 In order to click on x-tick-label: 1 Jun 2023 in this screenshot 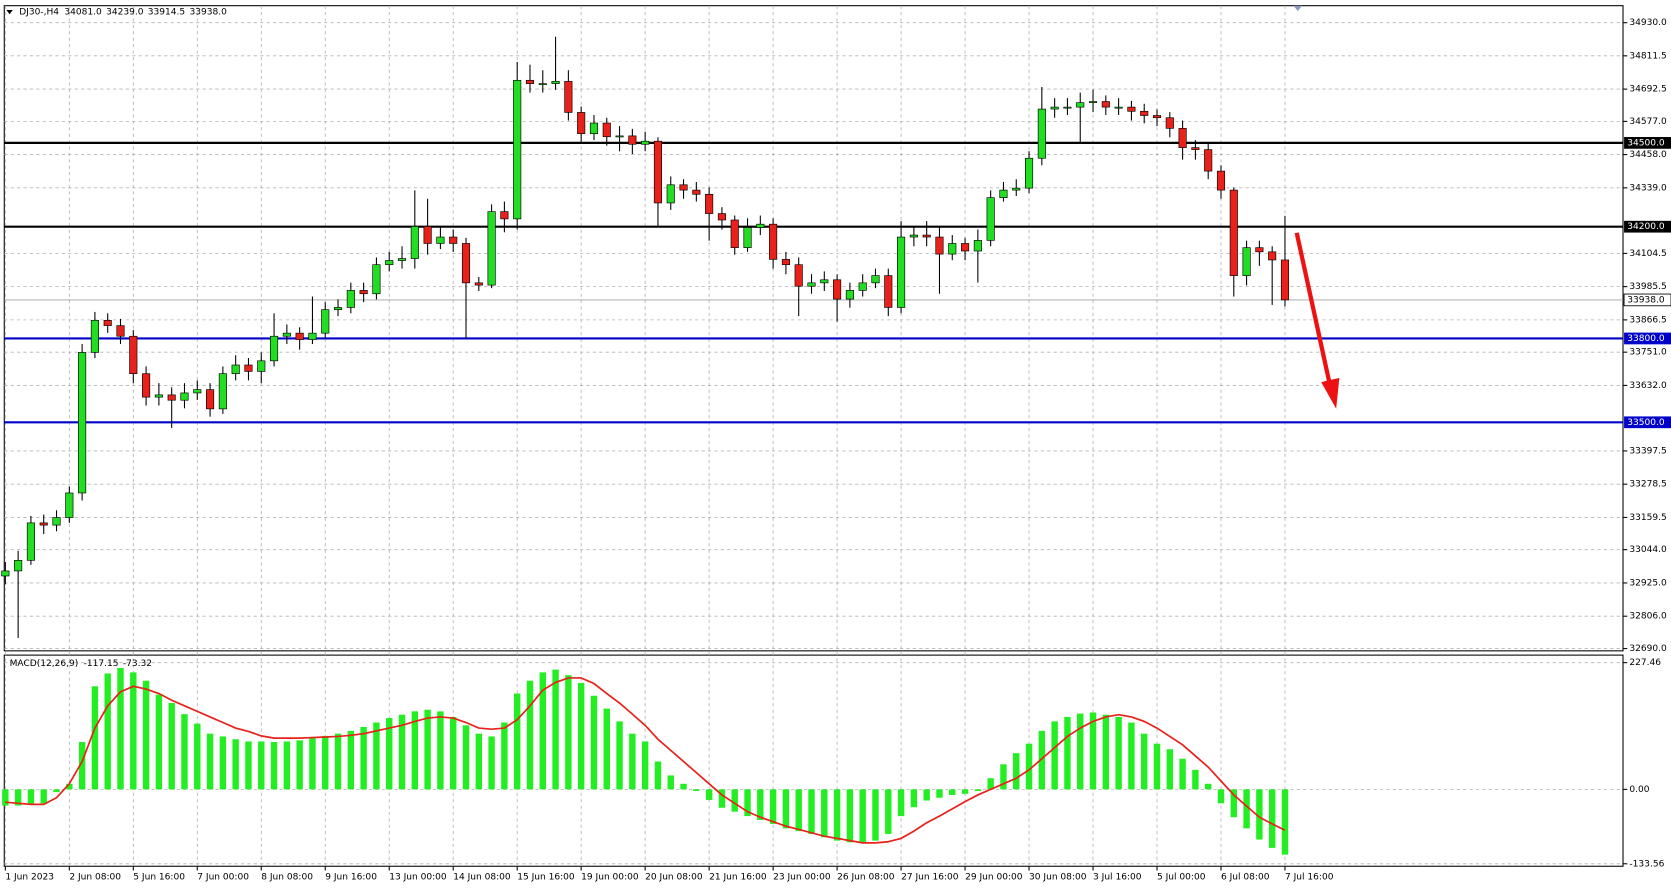, I will do `click(29, 877)`.